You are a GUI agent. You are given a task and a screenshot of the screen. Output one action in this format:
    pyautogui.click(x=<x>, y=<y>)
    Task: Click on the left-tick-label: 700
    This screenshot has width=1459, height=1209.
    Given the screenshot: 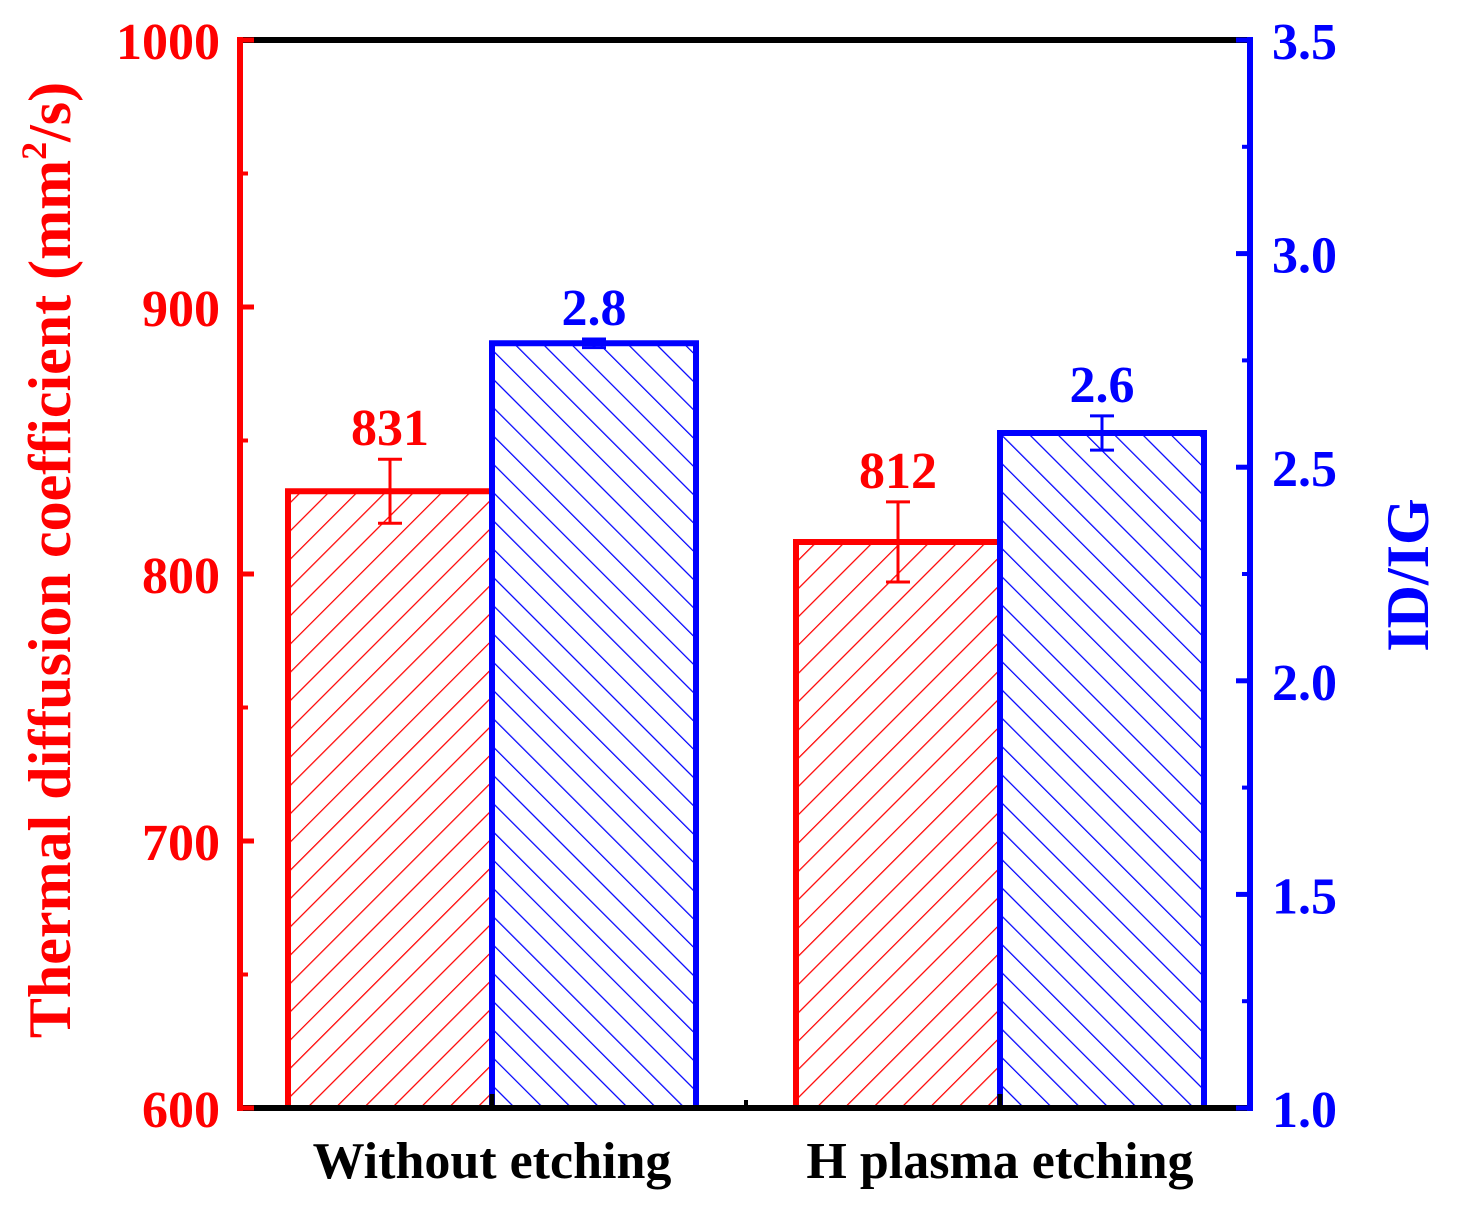 What is the action you would take?
    pyautogui.click(x=181, y=843)
    